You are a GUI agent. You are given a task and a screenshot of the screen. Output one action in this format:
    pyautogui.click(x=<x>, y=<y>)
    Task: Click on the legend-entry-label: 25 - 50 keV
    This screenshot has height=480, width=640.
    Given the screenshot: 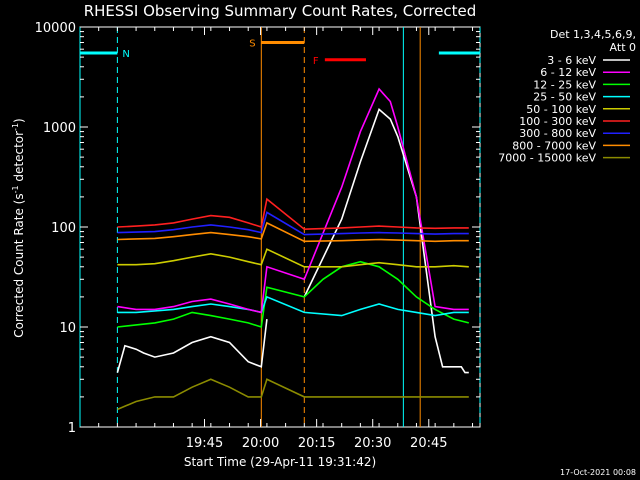 What is the action you would take?
    pyautogui.click(x=564, y=97)
    